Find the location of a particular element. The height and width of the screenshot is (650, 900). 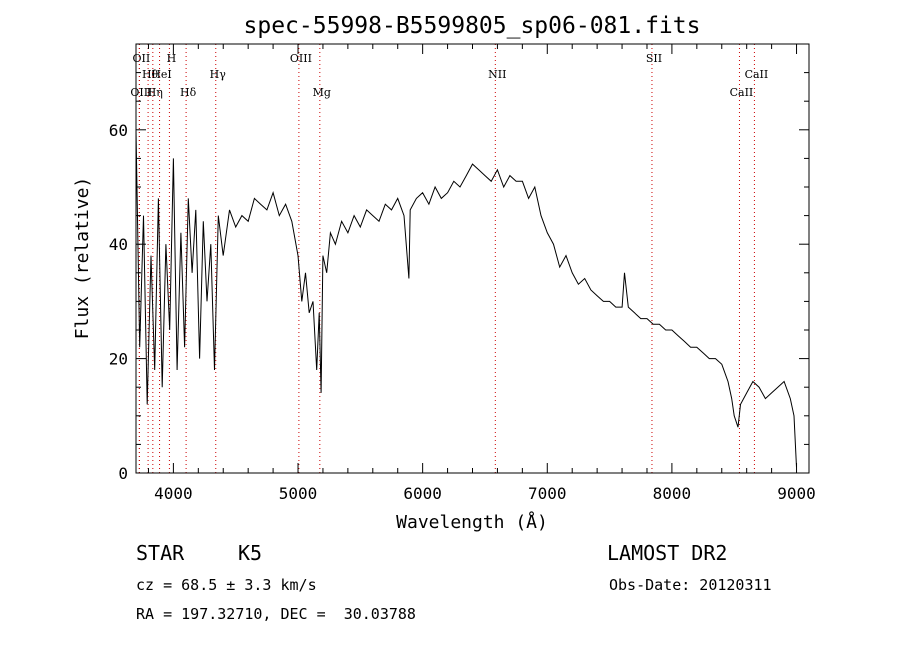

object-subclass: K5 is located at coordinates (250, 553).